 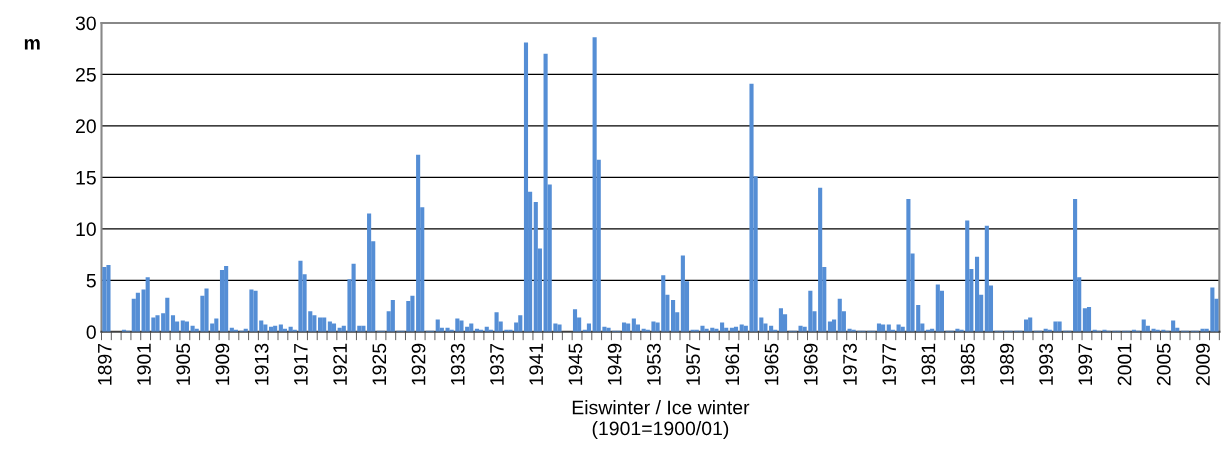 What do you see at coordinates (222, 364) in the screenshot?
I see `x-tick-label: 1909` at bounding box center [222, 364].